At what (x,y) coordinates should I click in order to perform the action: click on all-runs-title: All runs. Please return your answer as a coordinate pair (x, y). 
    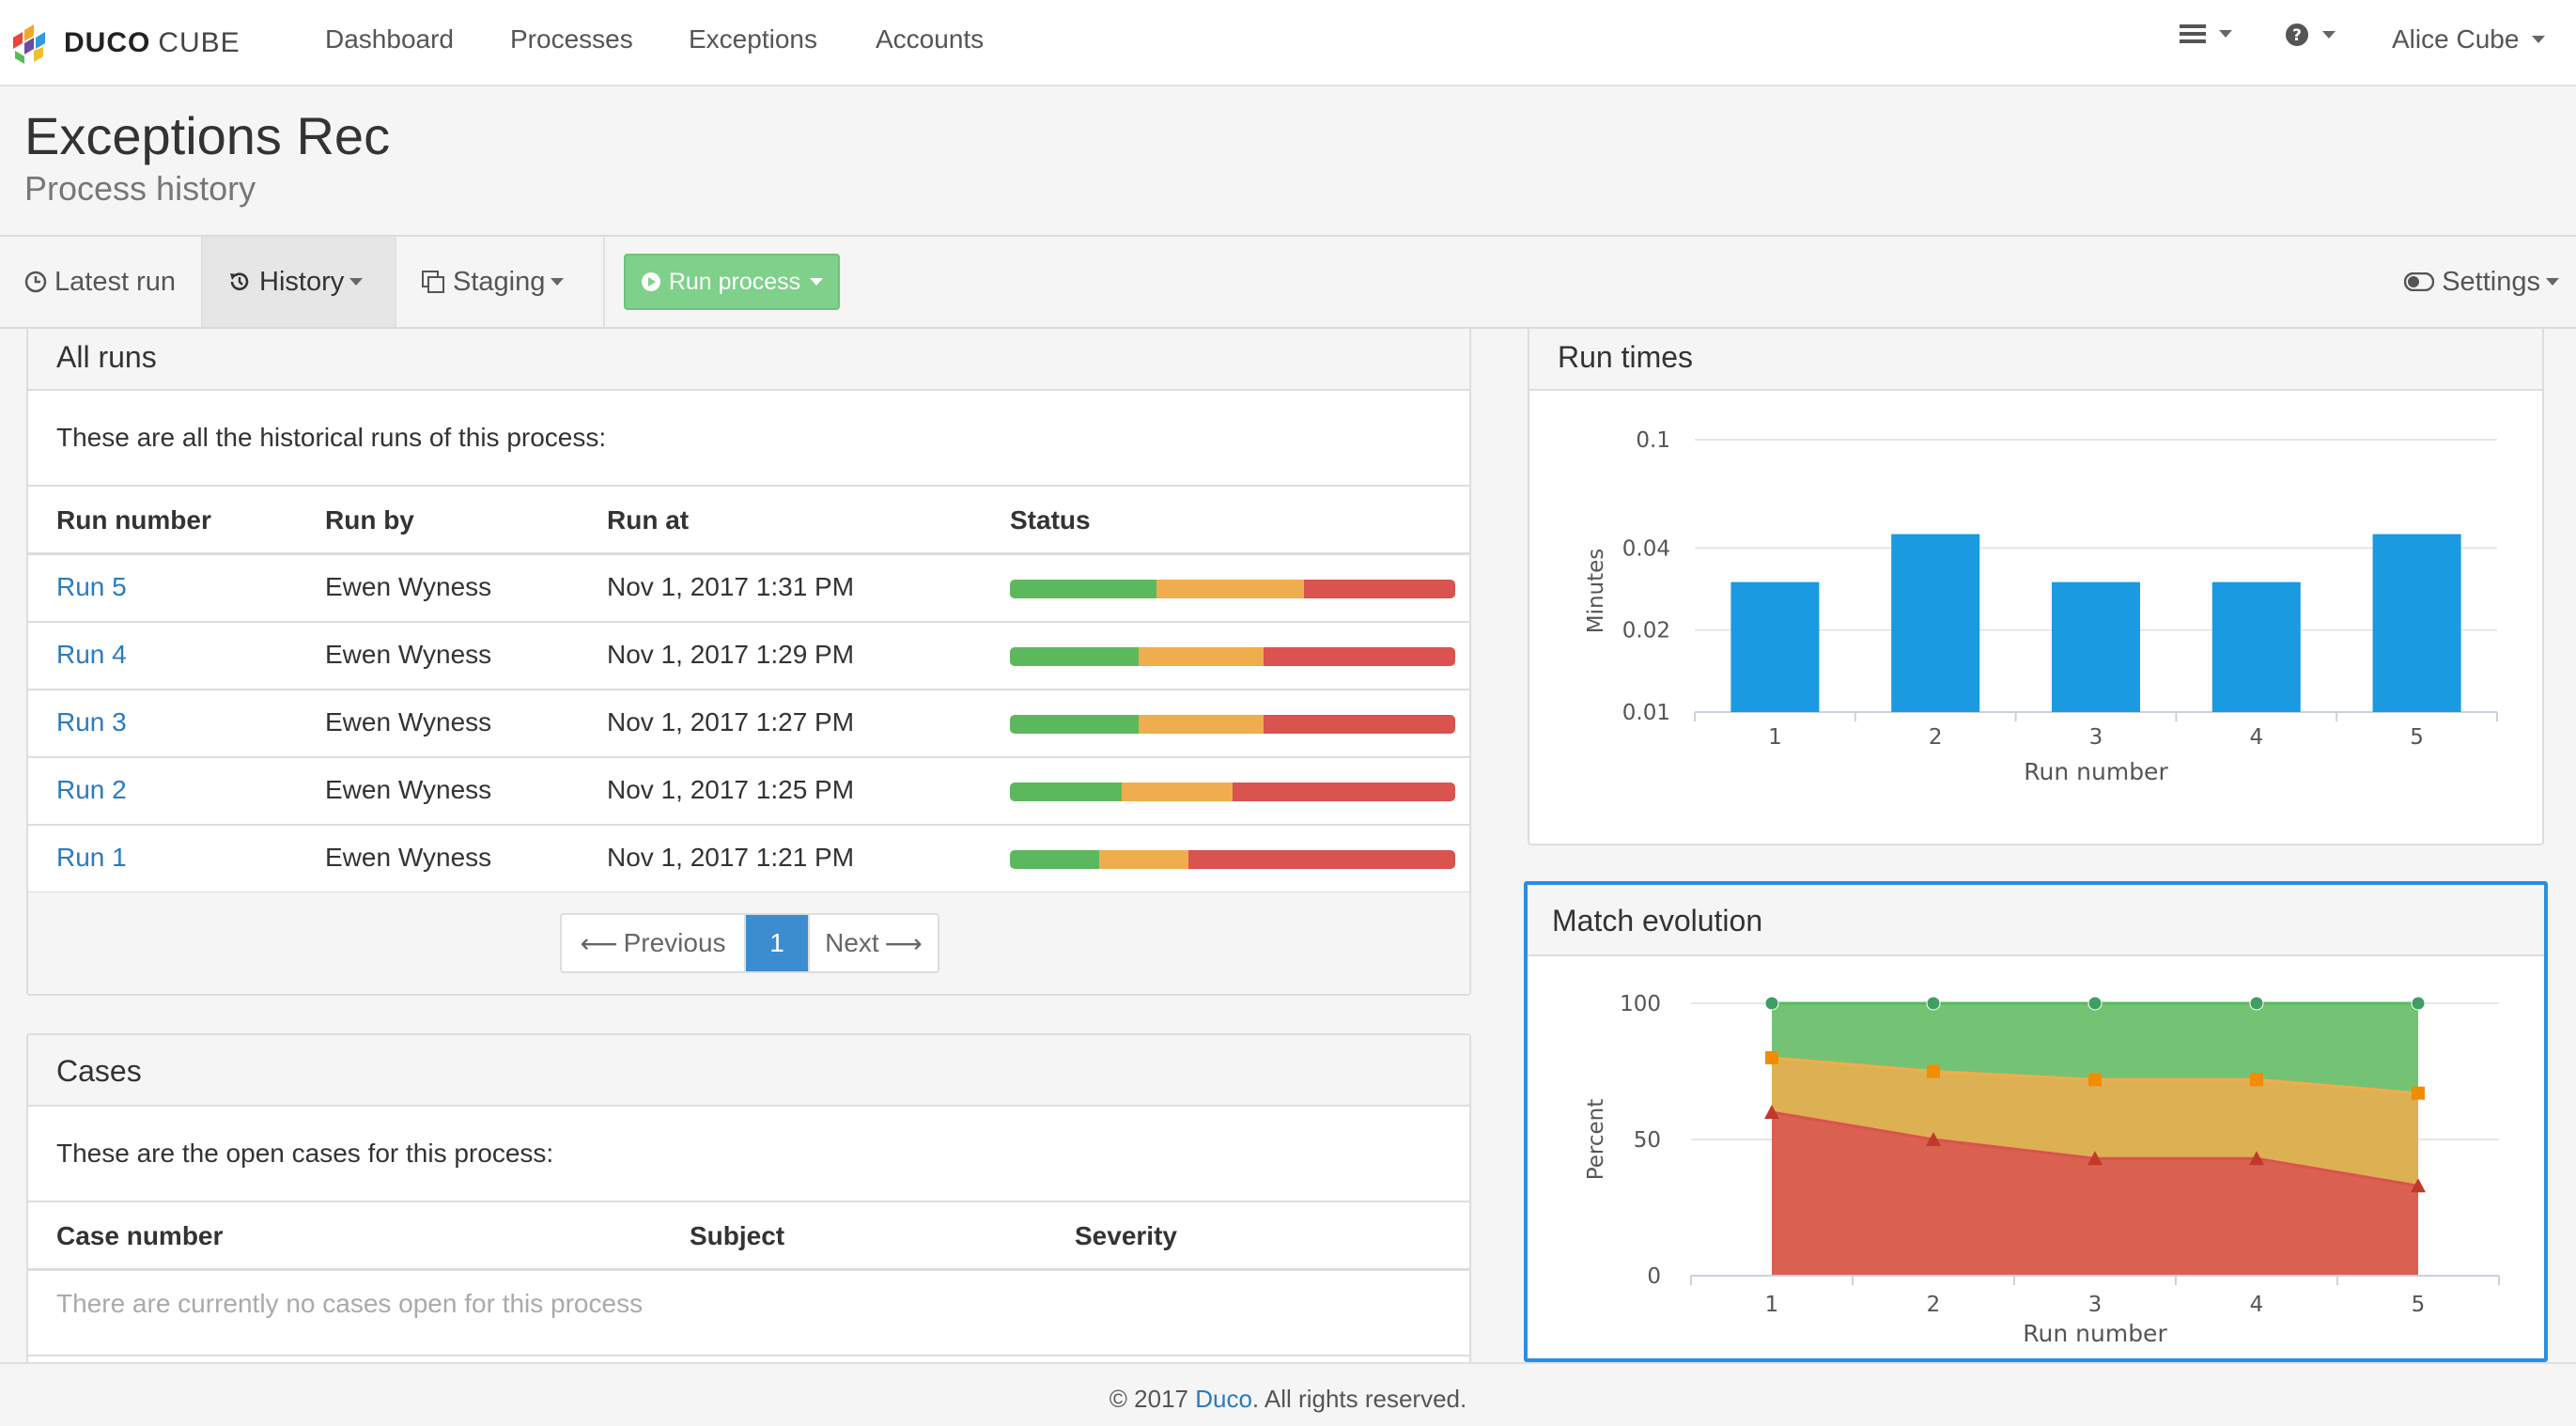
    Looking at the image, I should click on (106, 357).